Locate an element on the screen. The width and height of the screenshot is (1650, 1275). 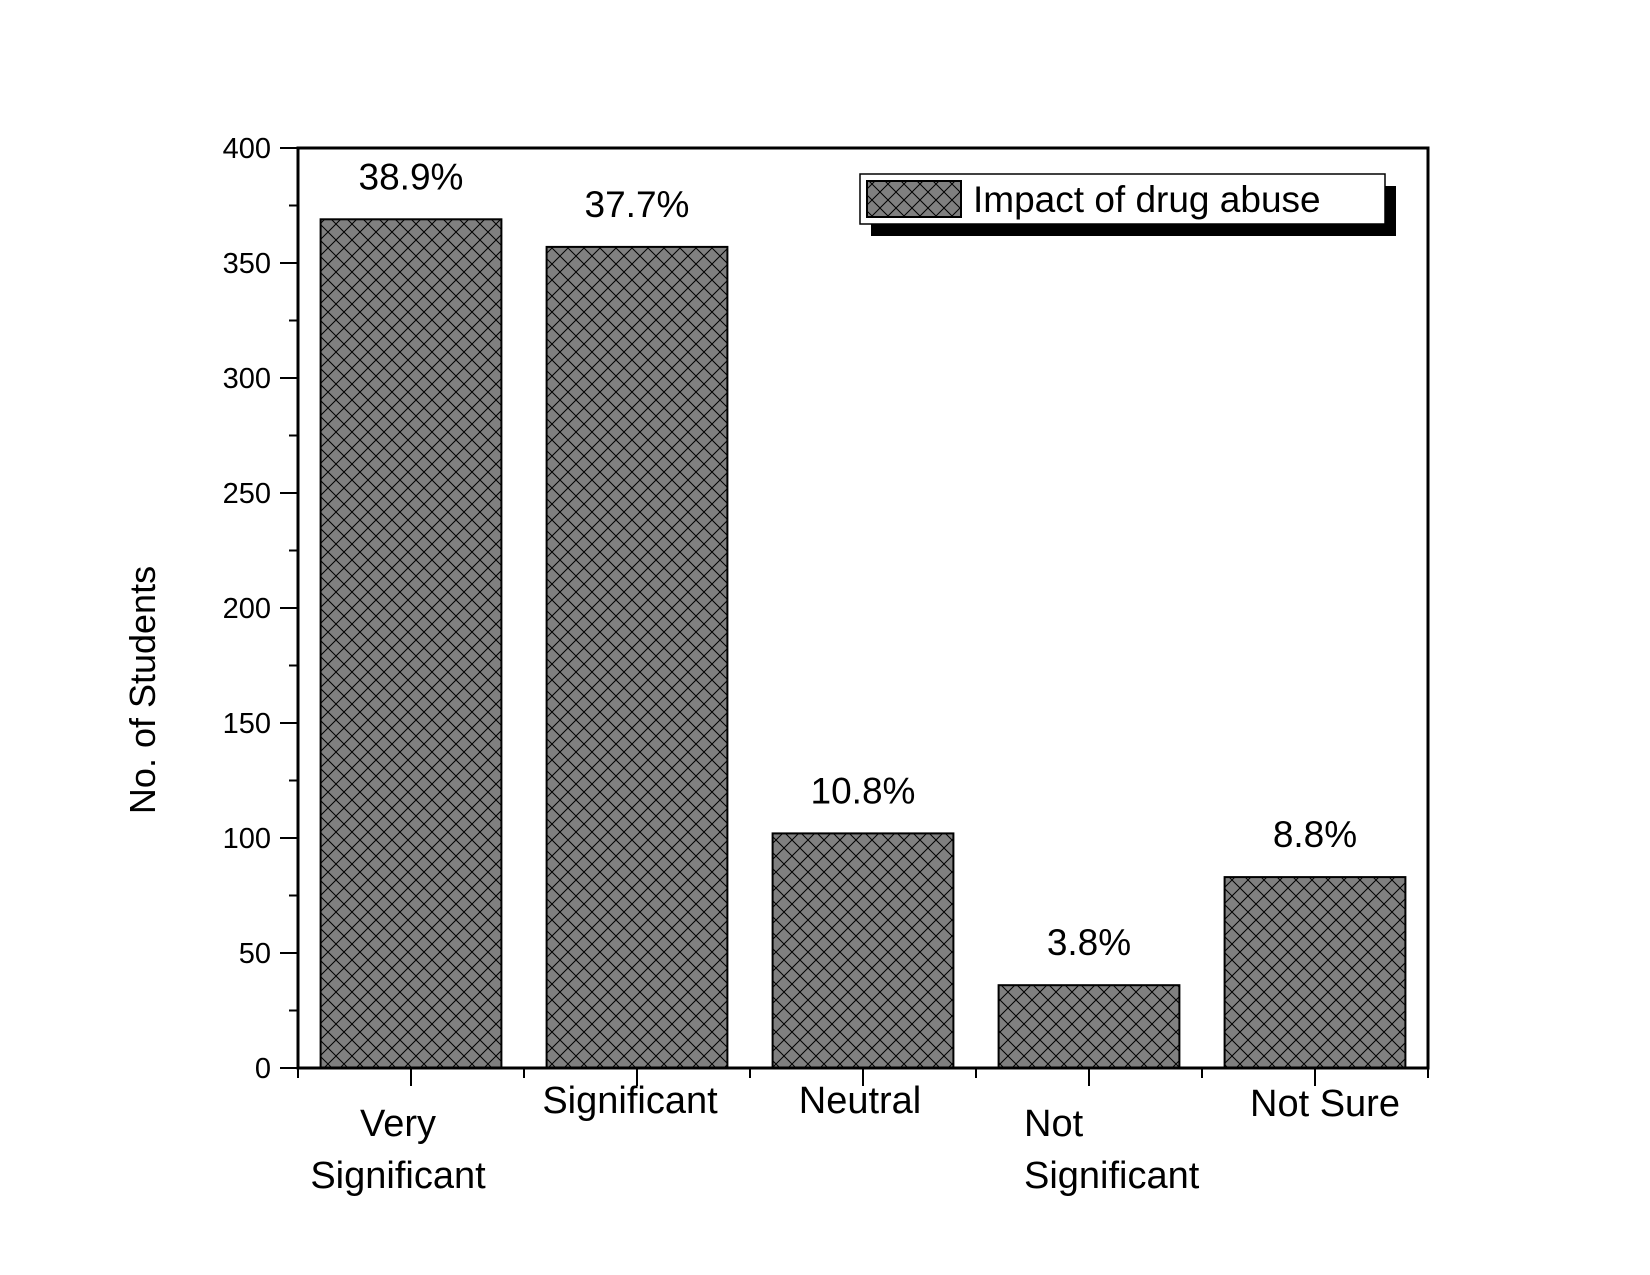
x-tick-label: Significant is located at coordinates (630, 1101).